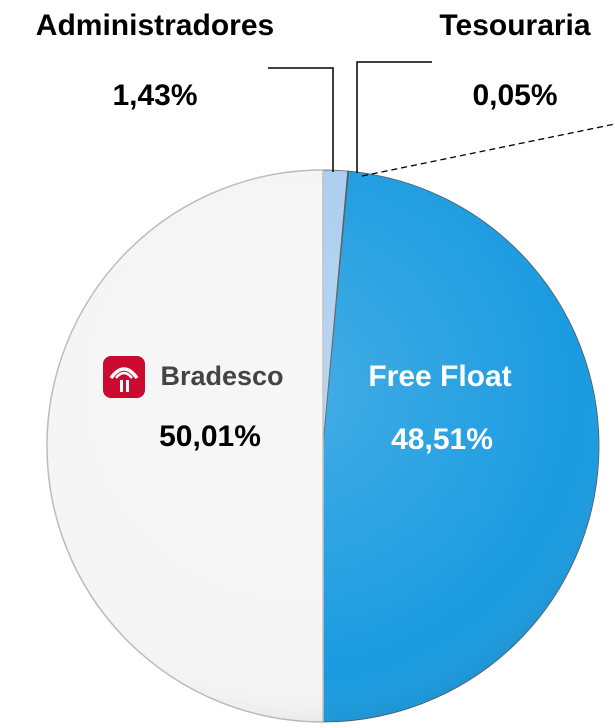 The width and height of the screenshot is (615, 728). What do you see at coordinates (514, 95) in the screenshot?
I see `value-label: 0,05%` at bounding box center [514, 95].